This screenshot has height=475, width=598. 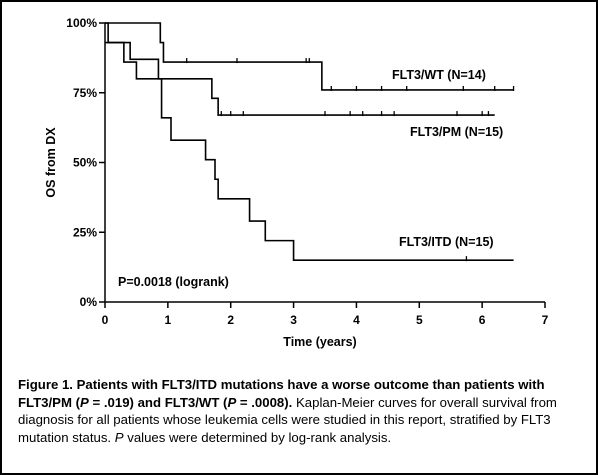 What do you see at coordinates (51, 162) in the screenshot?
I see `y-axis-label: OS from DX` at bounding box center [51, 162].